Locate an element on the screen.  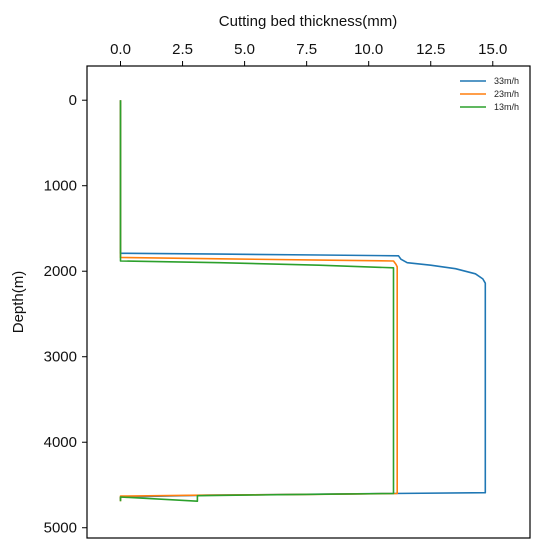
y-tick-label: 4000 is located at coordinates (60, 442).